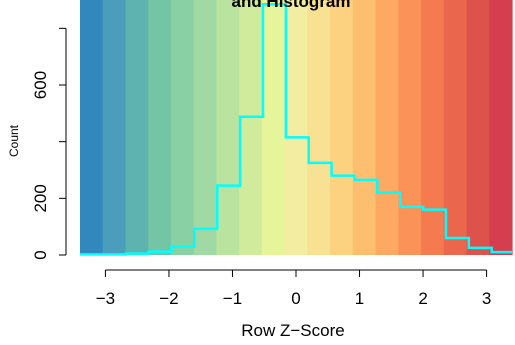  What do you see at coordinates (232, 298) in the screenshot?
I see `x-tick-label: −1` at bounding box center [232, 298].